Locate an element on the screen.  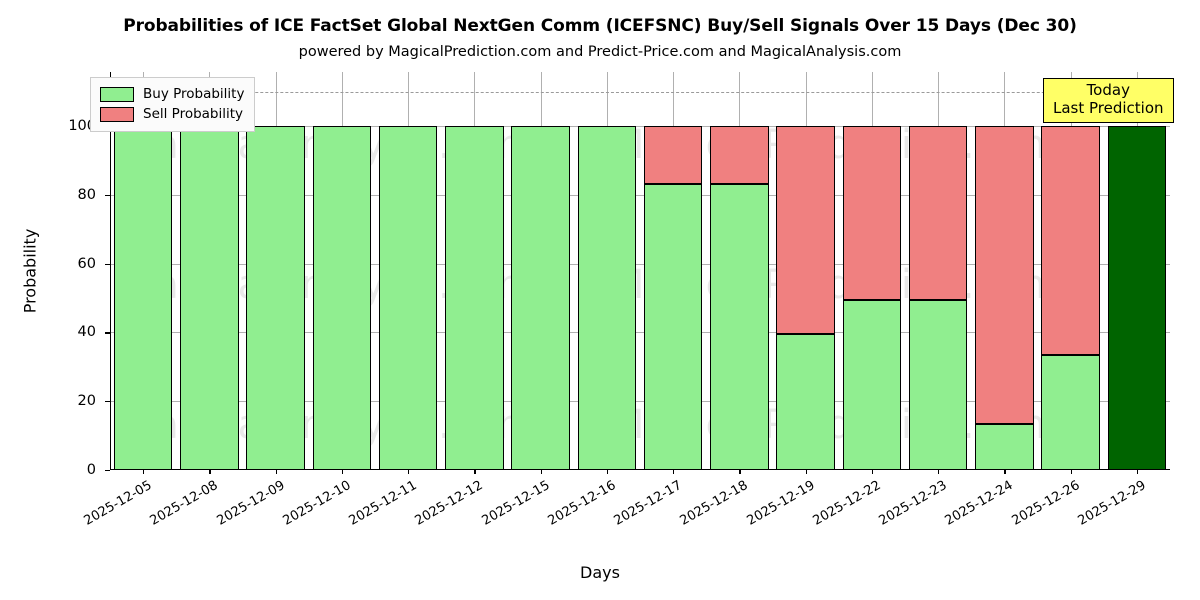
x-tick-label: 2025-12-23 is located at coordinates (913, 503).